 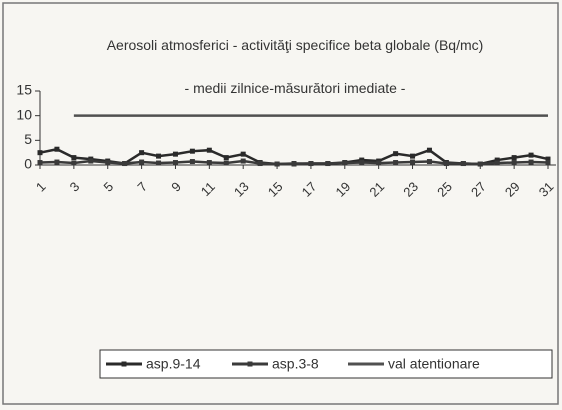 What do you see at coordinates (478, 189) in the screenshot?
I see `x-tick-label: 27` at bounding box center [478, 189].